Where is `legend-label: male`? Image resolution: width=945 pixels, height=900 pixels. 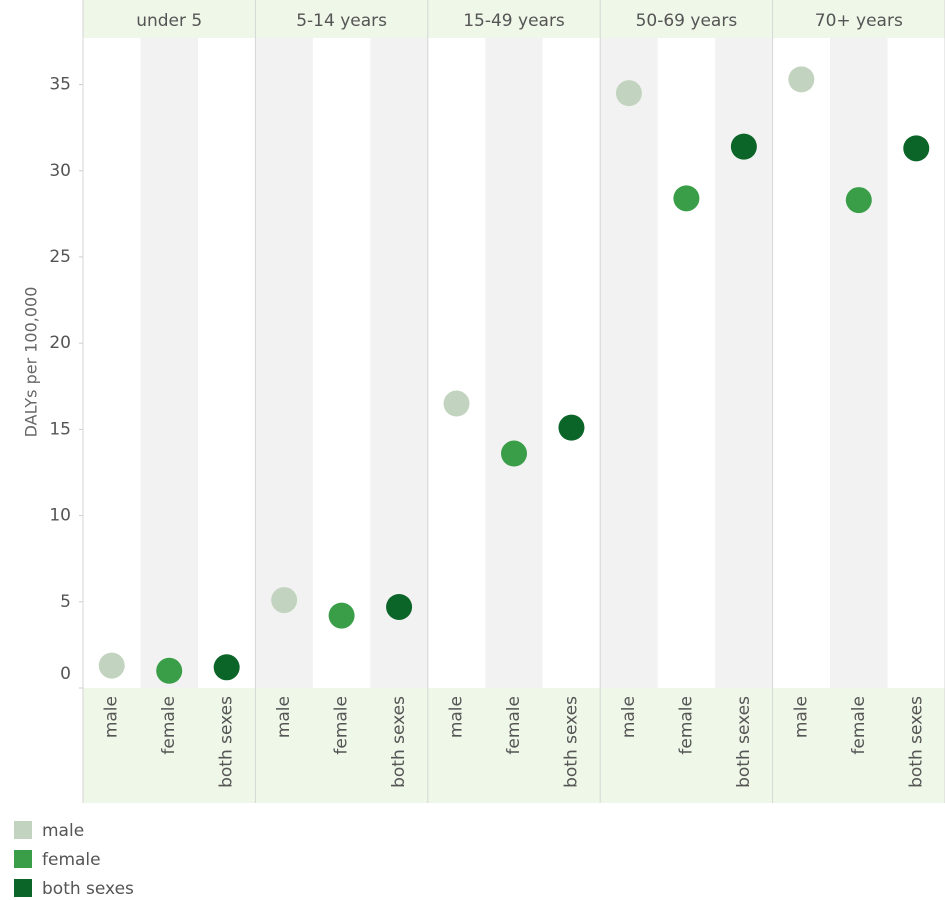
legend-label: male is located at coordinates (63, 831).